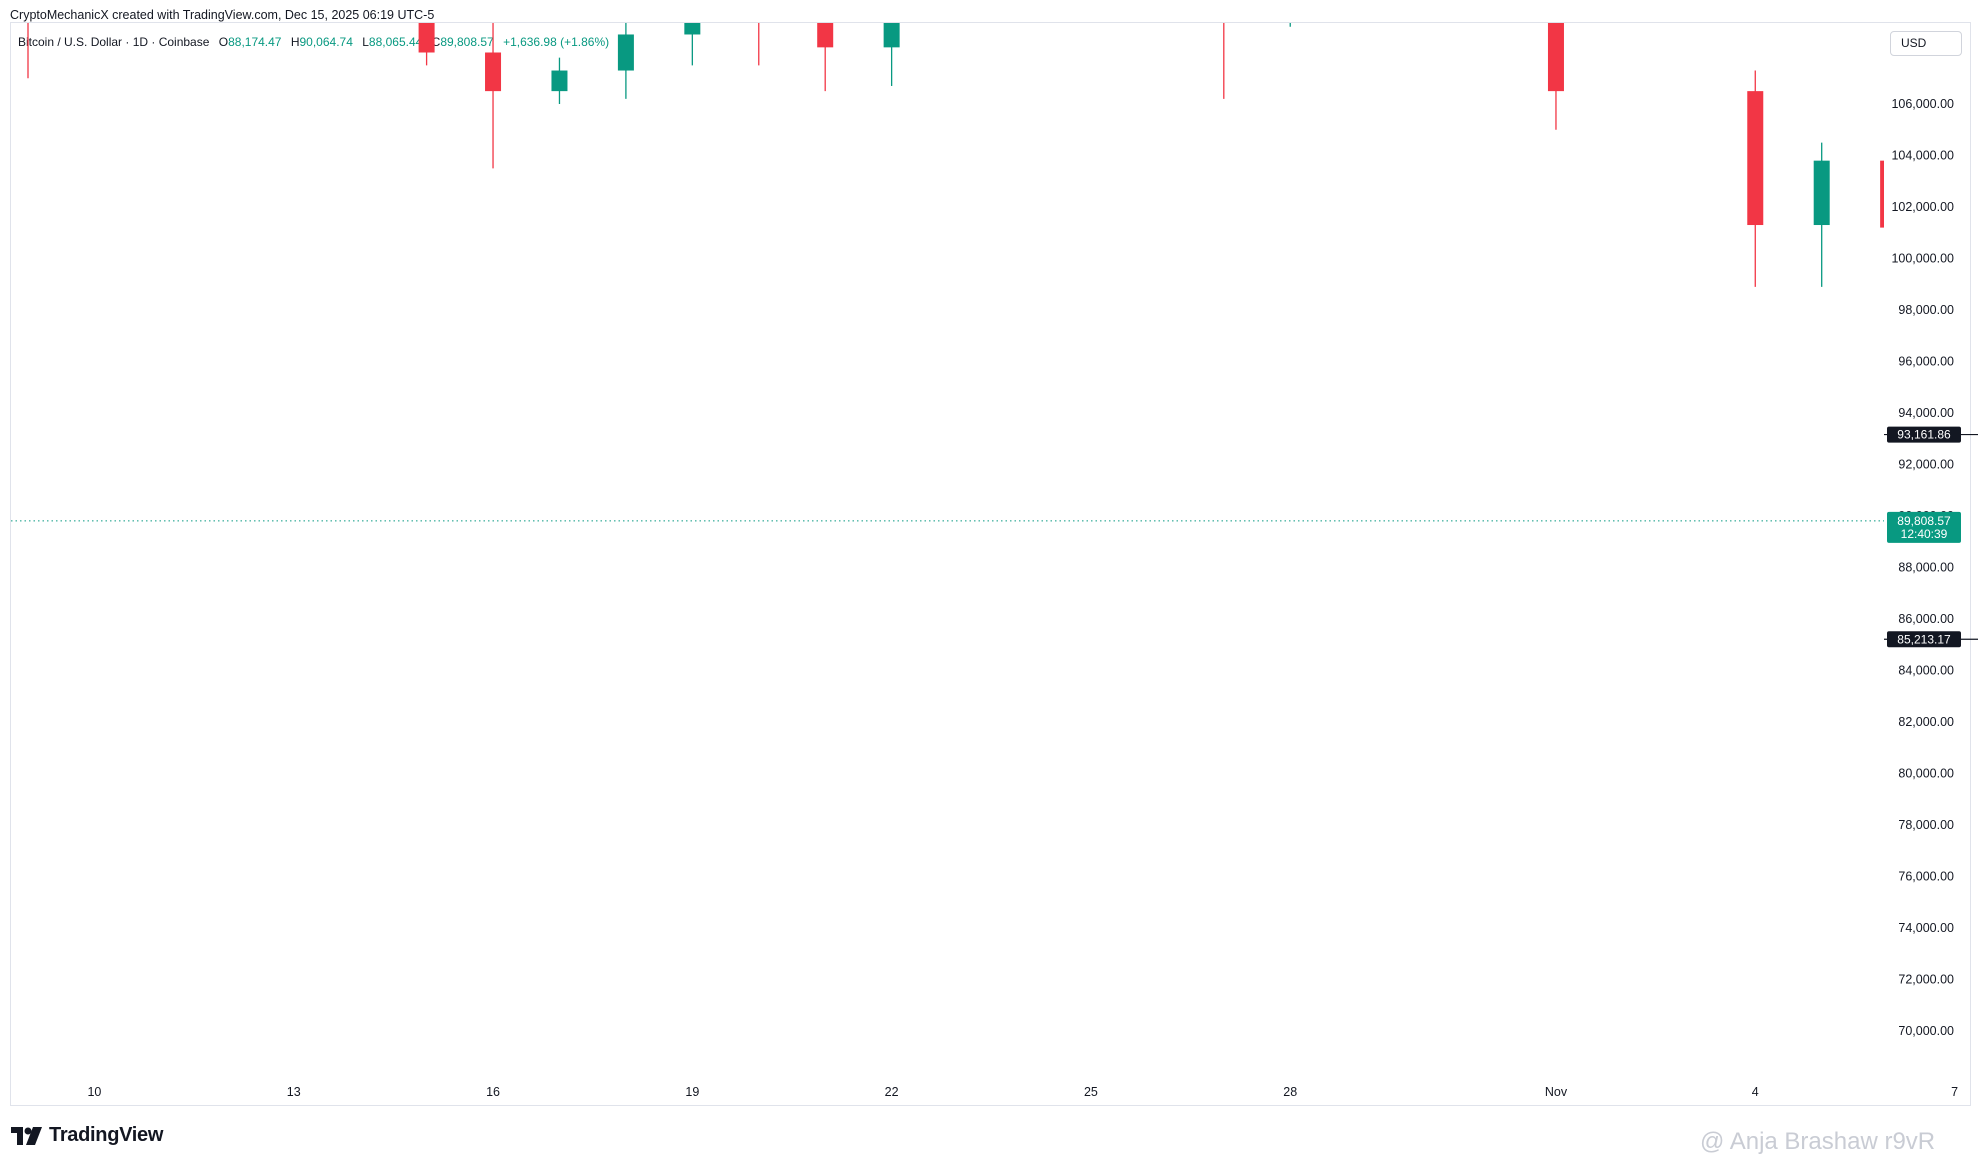 The image size is (1978, 1165). I want to click on time-tick-label: 16, so click(493, 1092).